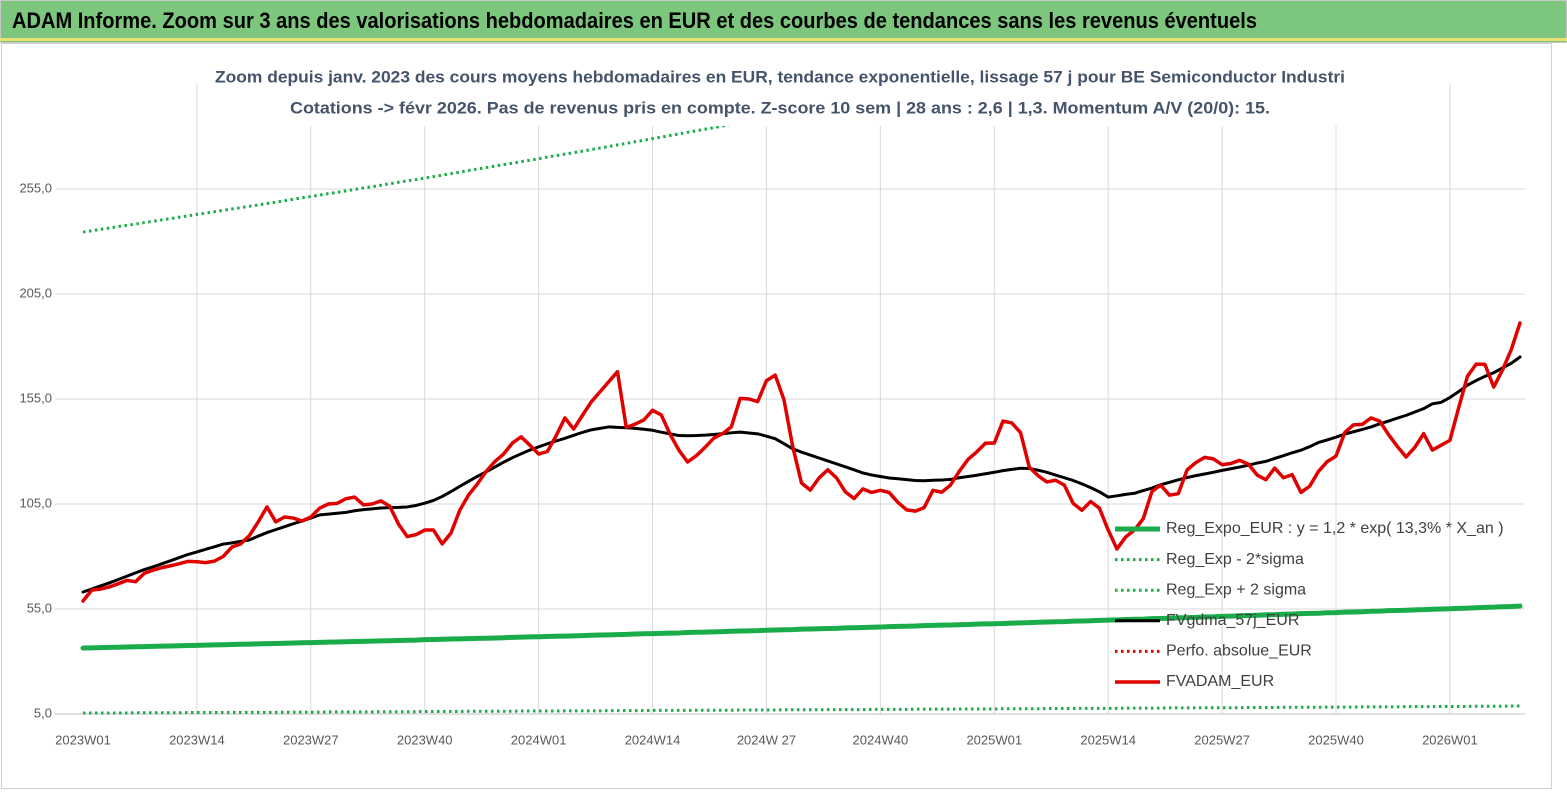 The image size is (1567, 792). I want to click on legend-label: Reg_Exp + 2 sigma, so click(1236, 589).